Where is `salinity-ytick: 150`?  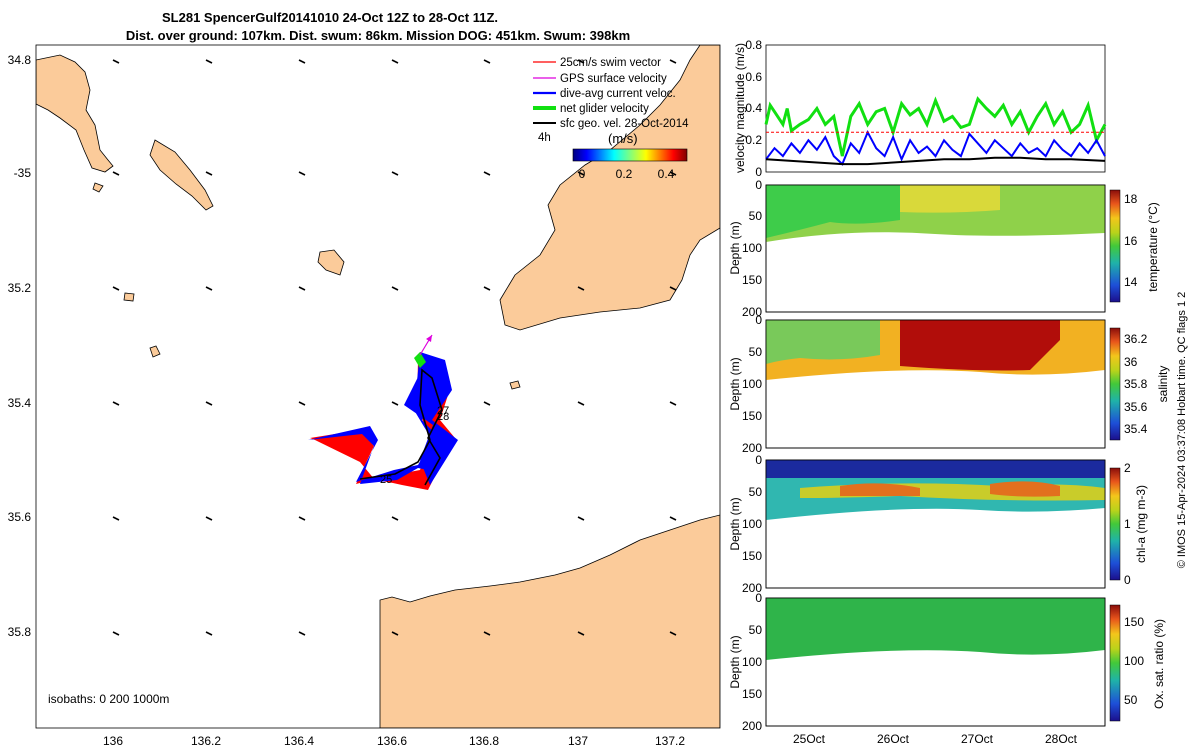 salinity-ytick: 150 is located at coordinates (752, 416).